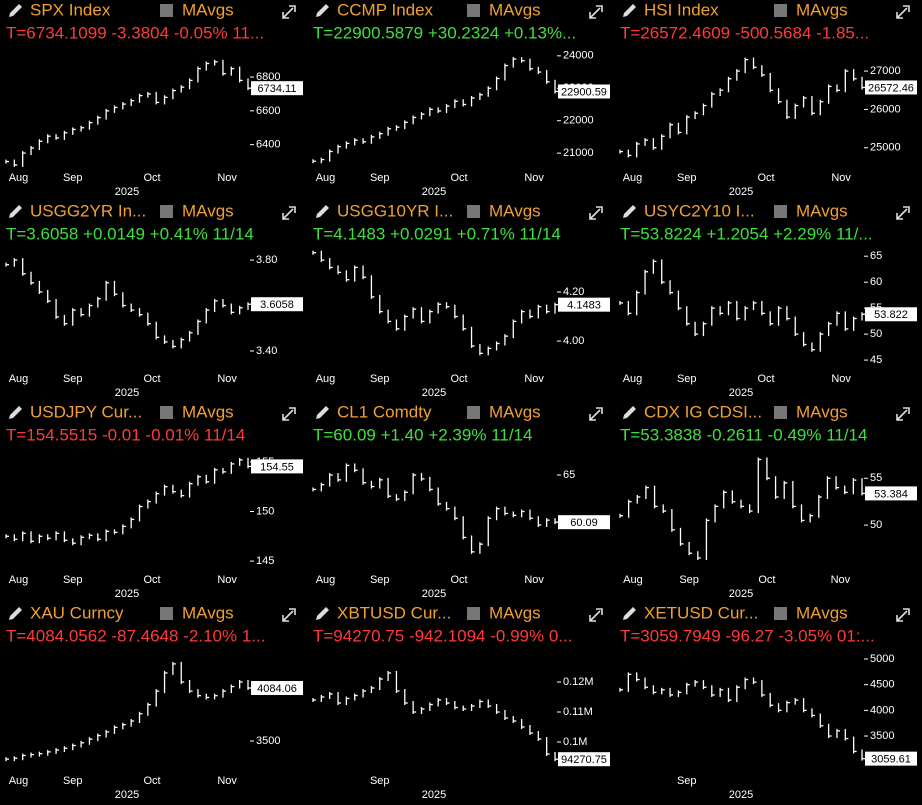 The height and width of the screenshot is (805, 922). I want to click on year-label: 2025, so click(127, 795).